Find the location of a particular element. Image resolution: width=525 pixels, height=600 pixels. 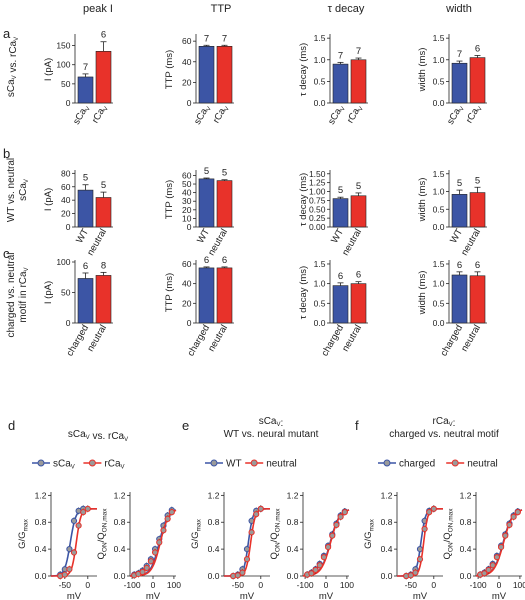

n-label: 8 is located at coordinates (103, 265).